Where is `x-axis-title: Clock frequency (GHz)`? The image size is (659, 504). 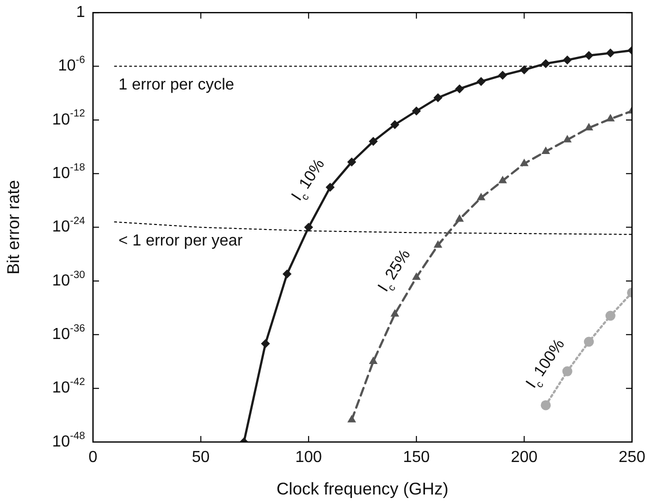 x-axis-title: Clock frequency (GHz) is located at coordinates (362, 488).